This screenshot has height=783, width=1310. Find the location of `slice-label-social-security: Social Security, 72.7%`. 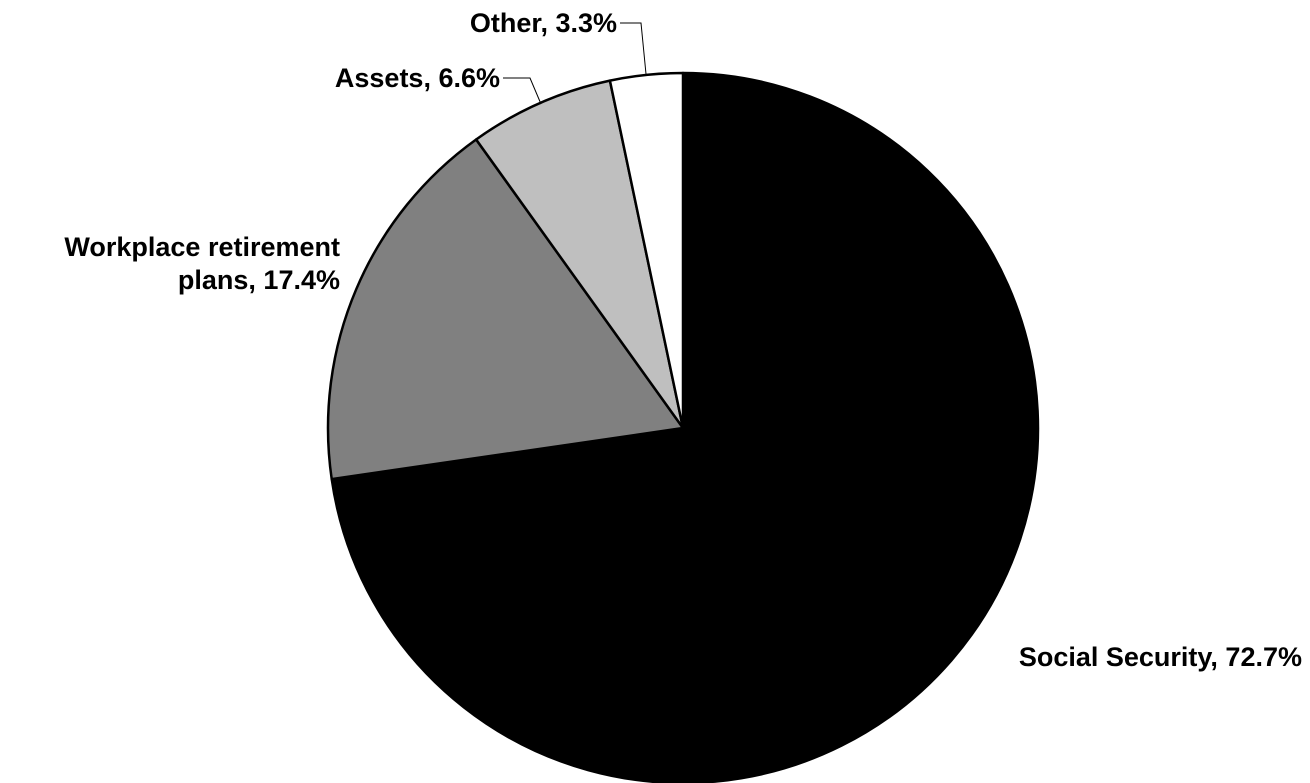

slice-label-social-security: Social Security, 72.7% is located at coordinates (1160, 657).